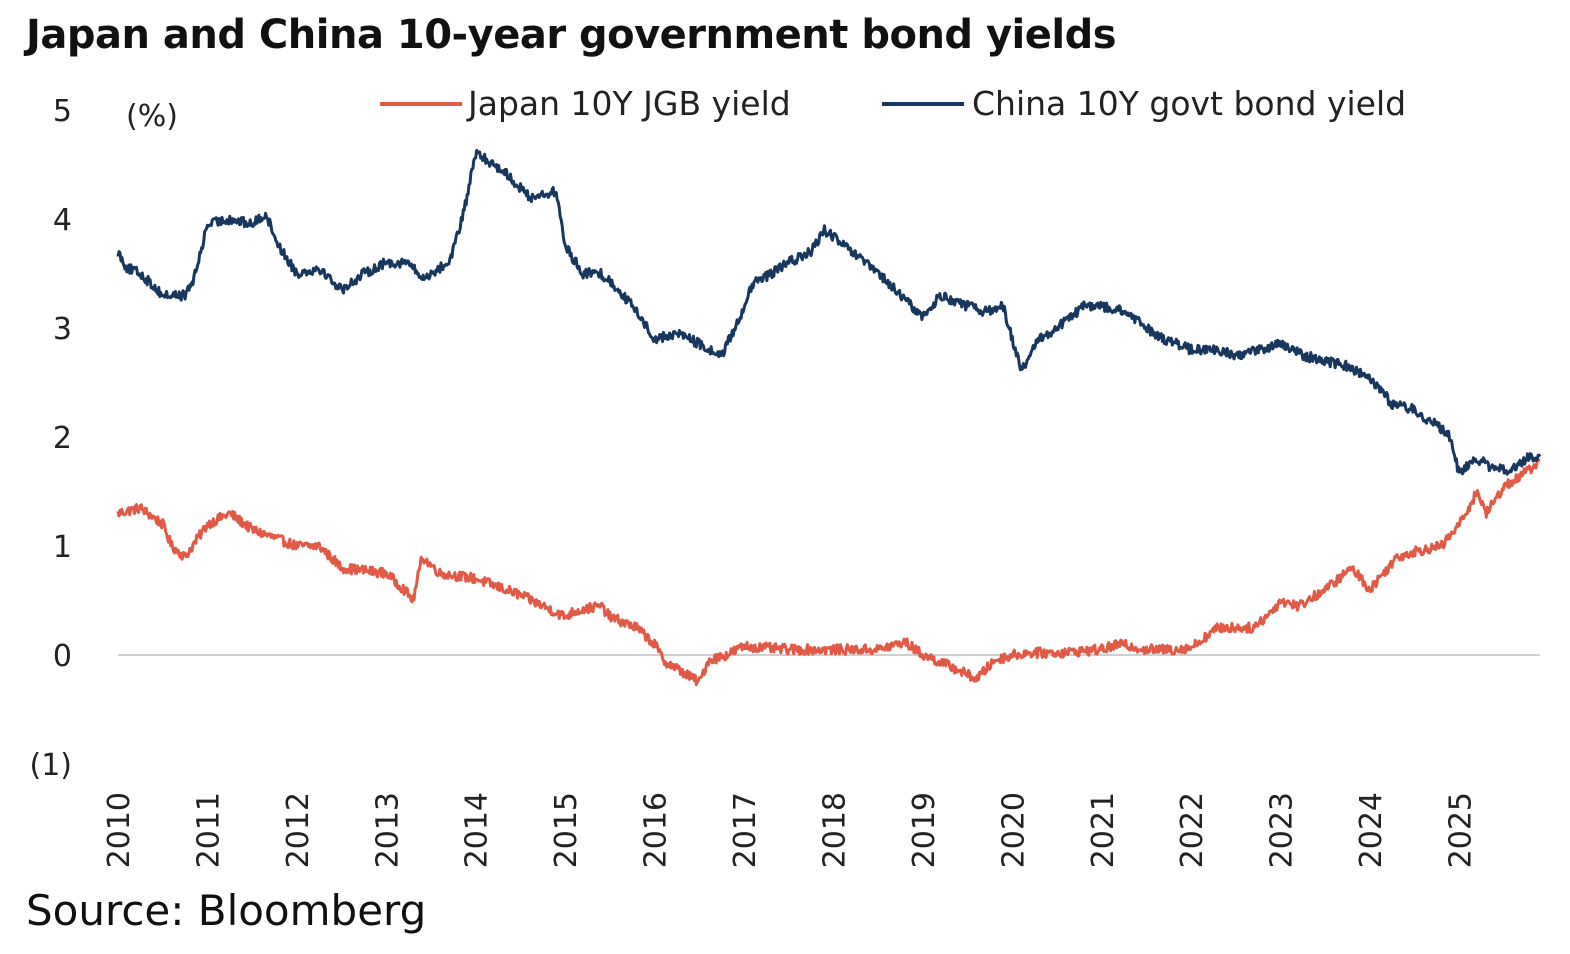  What do you see at coordinates (51, 438) in the screenshot?
I see `y-axis: 5 4 3 2 1 0 (1)` at bounding box center [51, 438].